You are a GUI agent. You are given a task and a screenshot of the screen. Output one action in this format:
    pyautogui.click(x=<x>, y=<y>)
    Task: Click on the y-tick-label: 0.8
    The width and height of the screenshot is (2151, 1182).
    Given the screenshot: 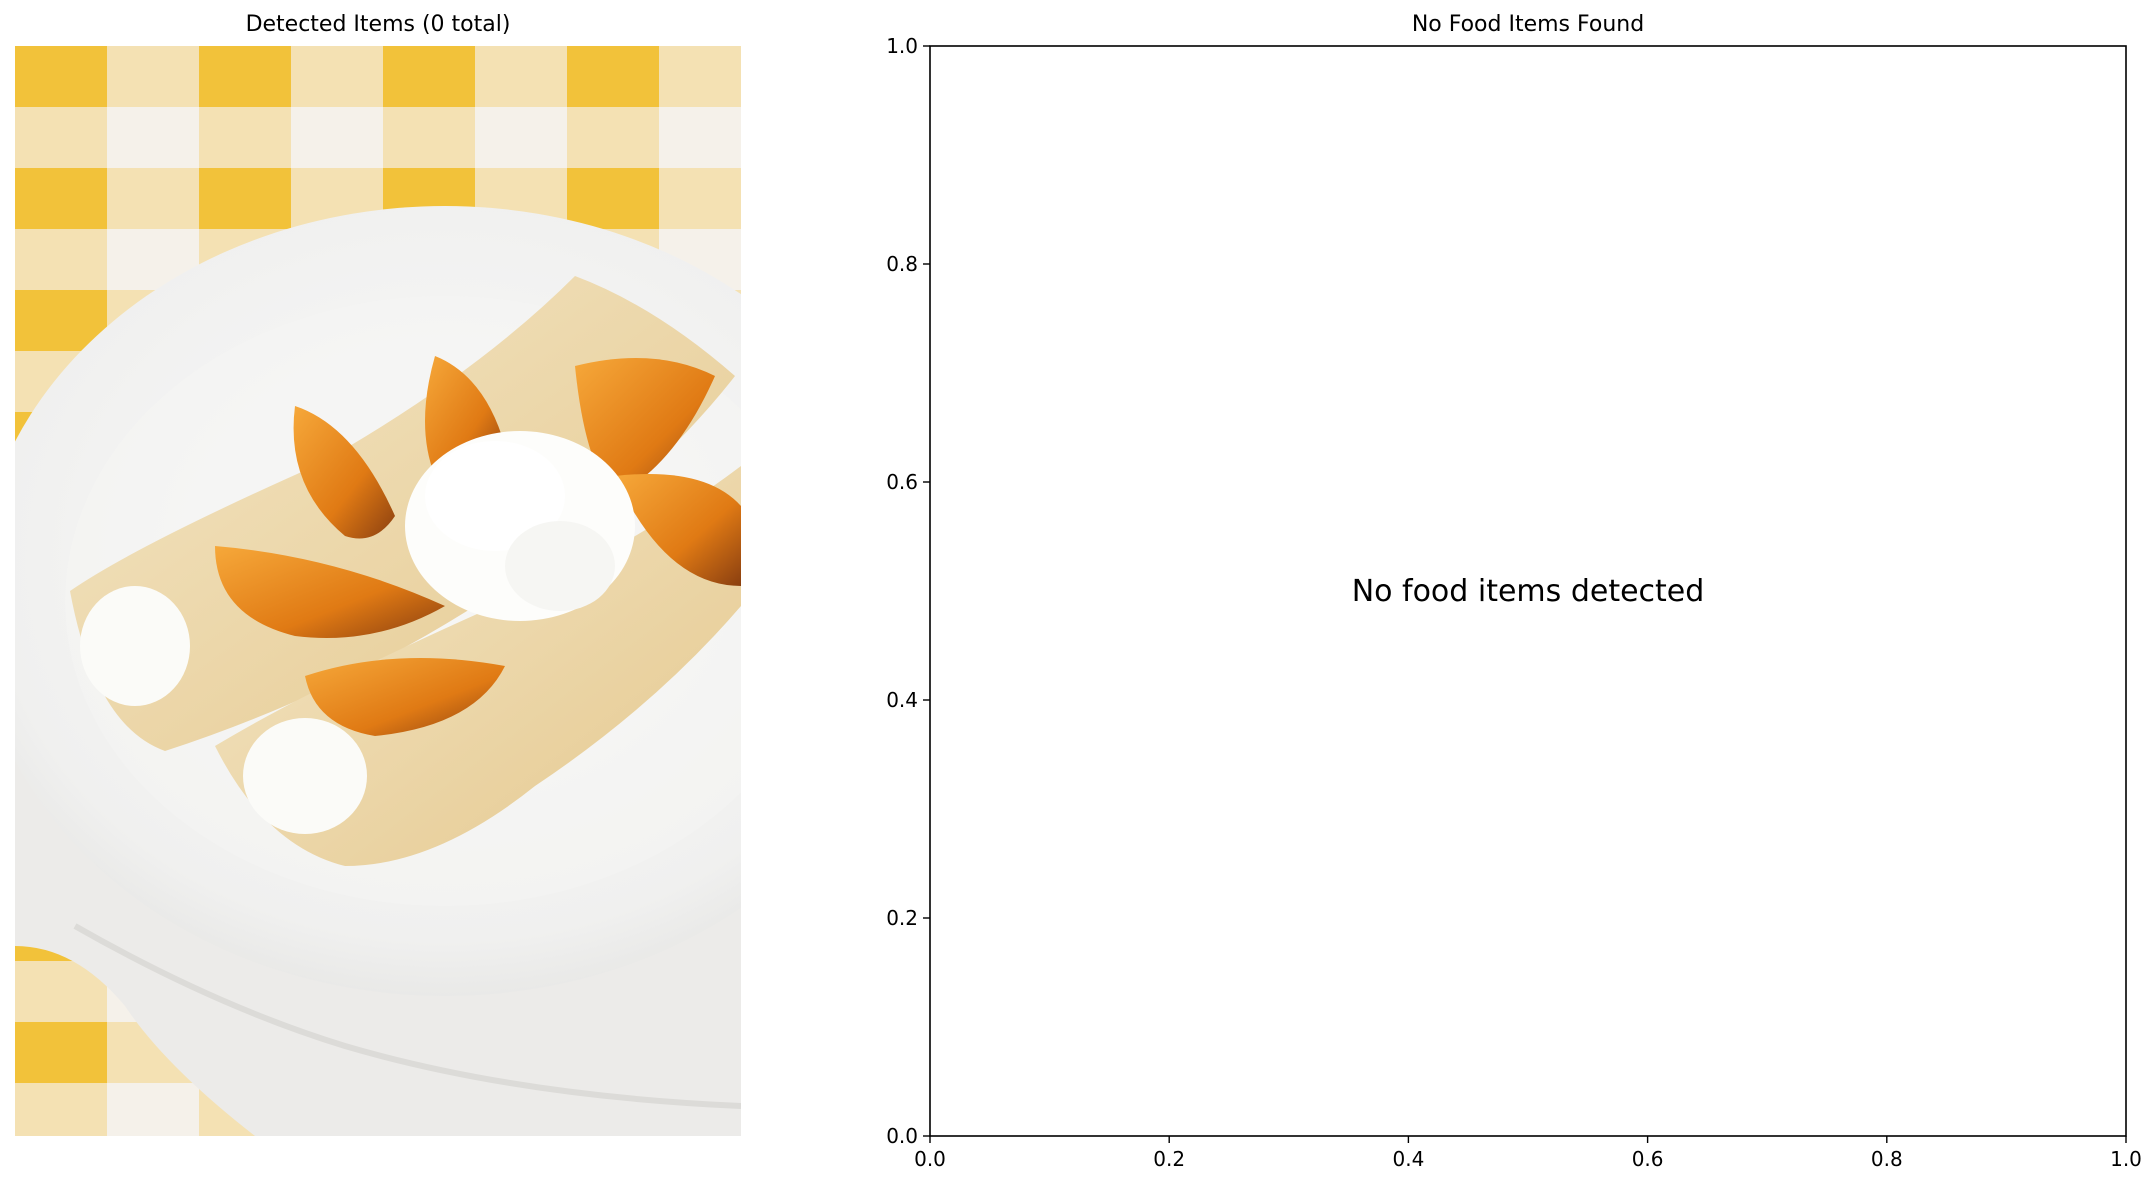 What is the action you would take?
    pyautogui.click(x=902, y=264)
    